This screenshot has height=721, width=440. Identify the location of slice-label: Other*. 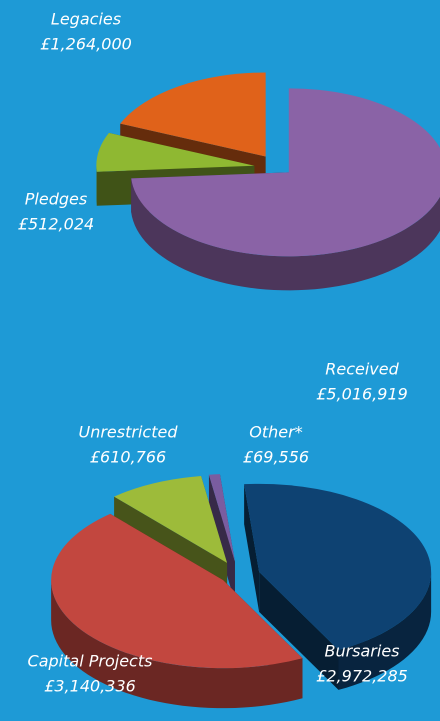
(275, 432).